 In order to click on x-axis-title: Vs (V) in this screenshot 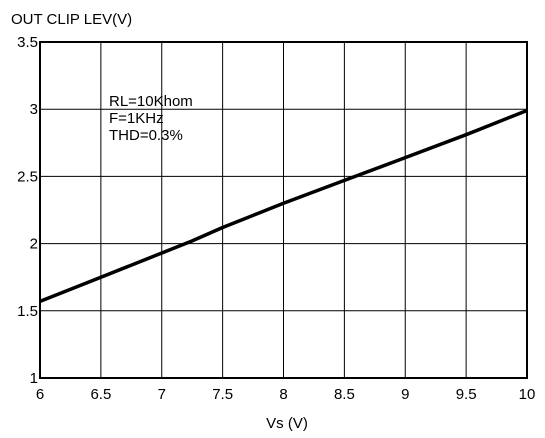, I will do `click(287, 423)`.